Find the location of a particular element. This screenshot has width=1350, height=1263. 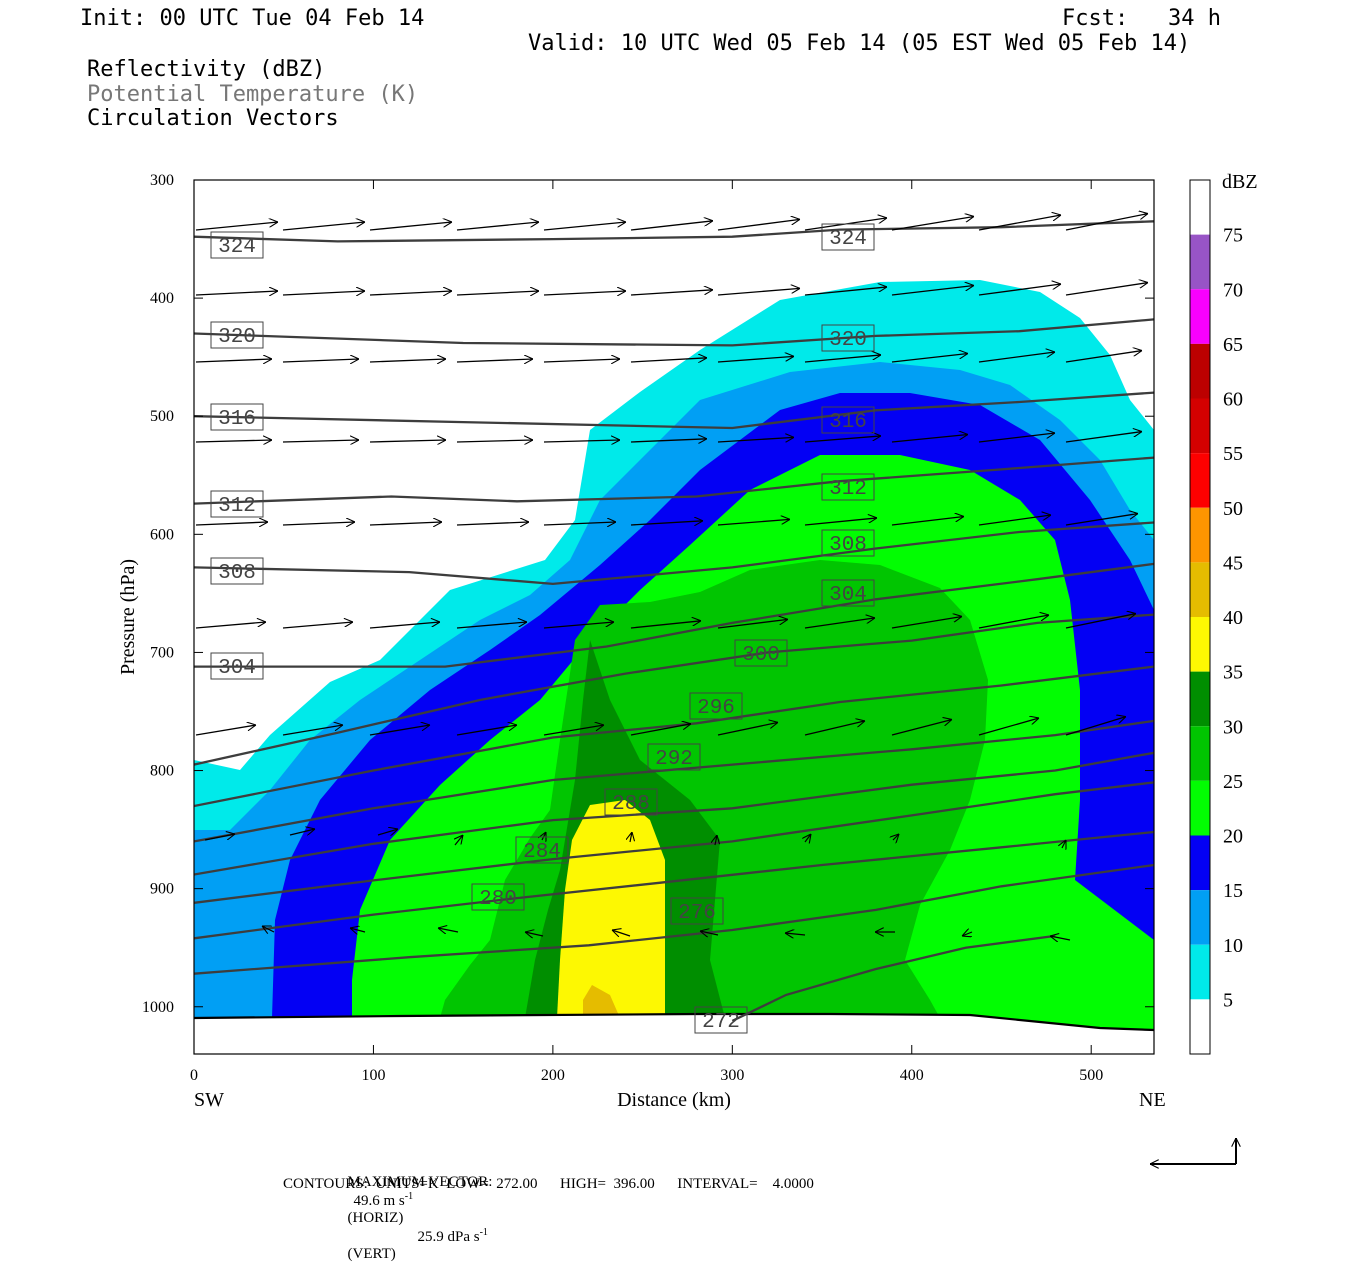

field-reflectivity: Reflectivity (dBZ) is located at coordinates (206, 69).